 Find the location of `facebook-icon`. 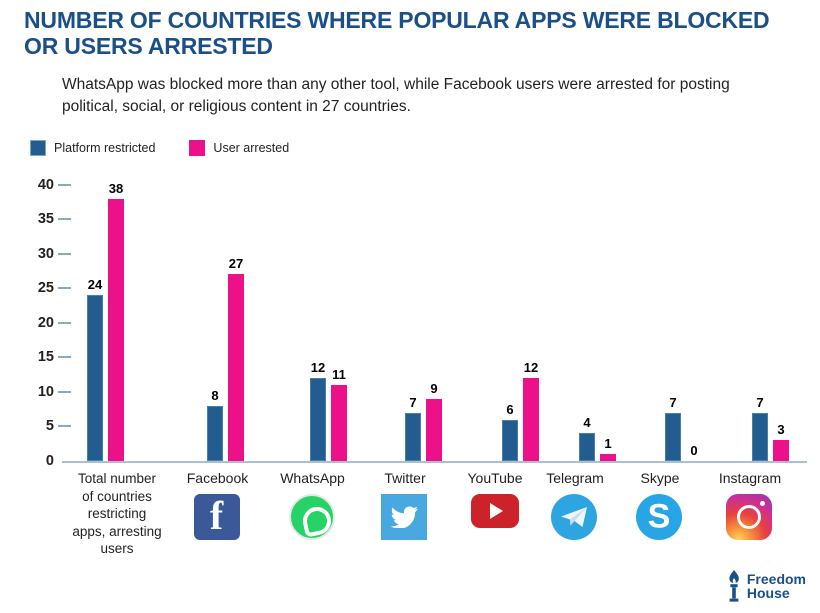

facebook-icon is located at coordinates (217, 517).